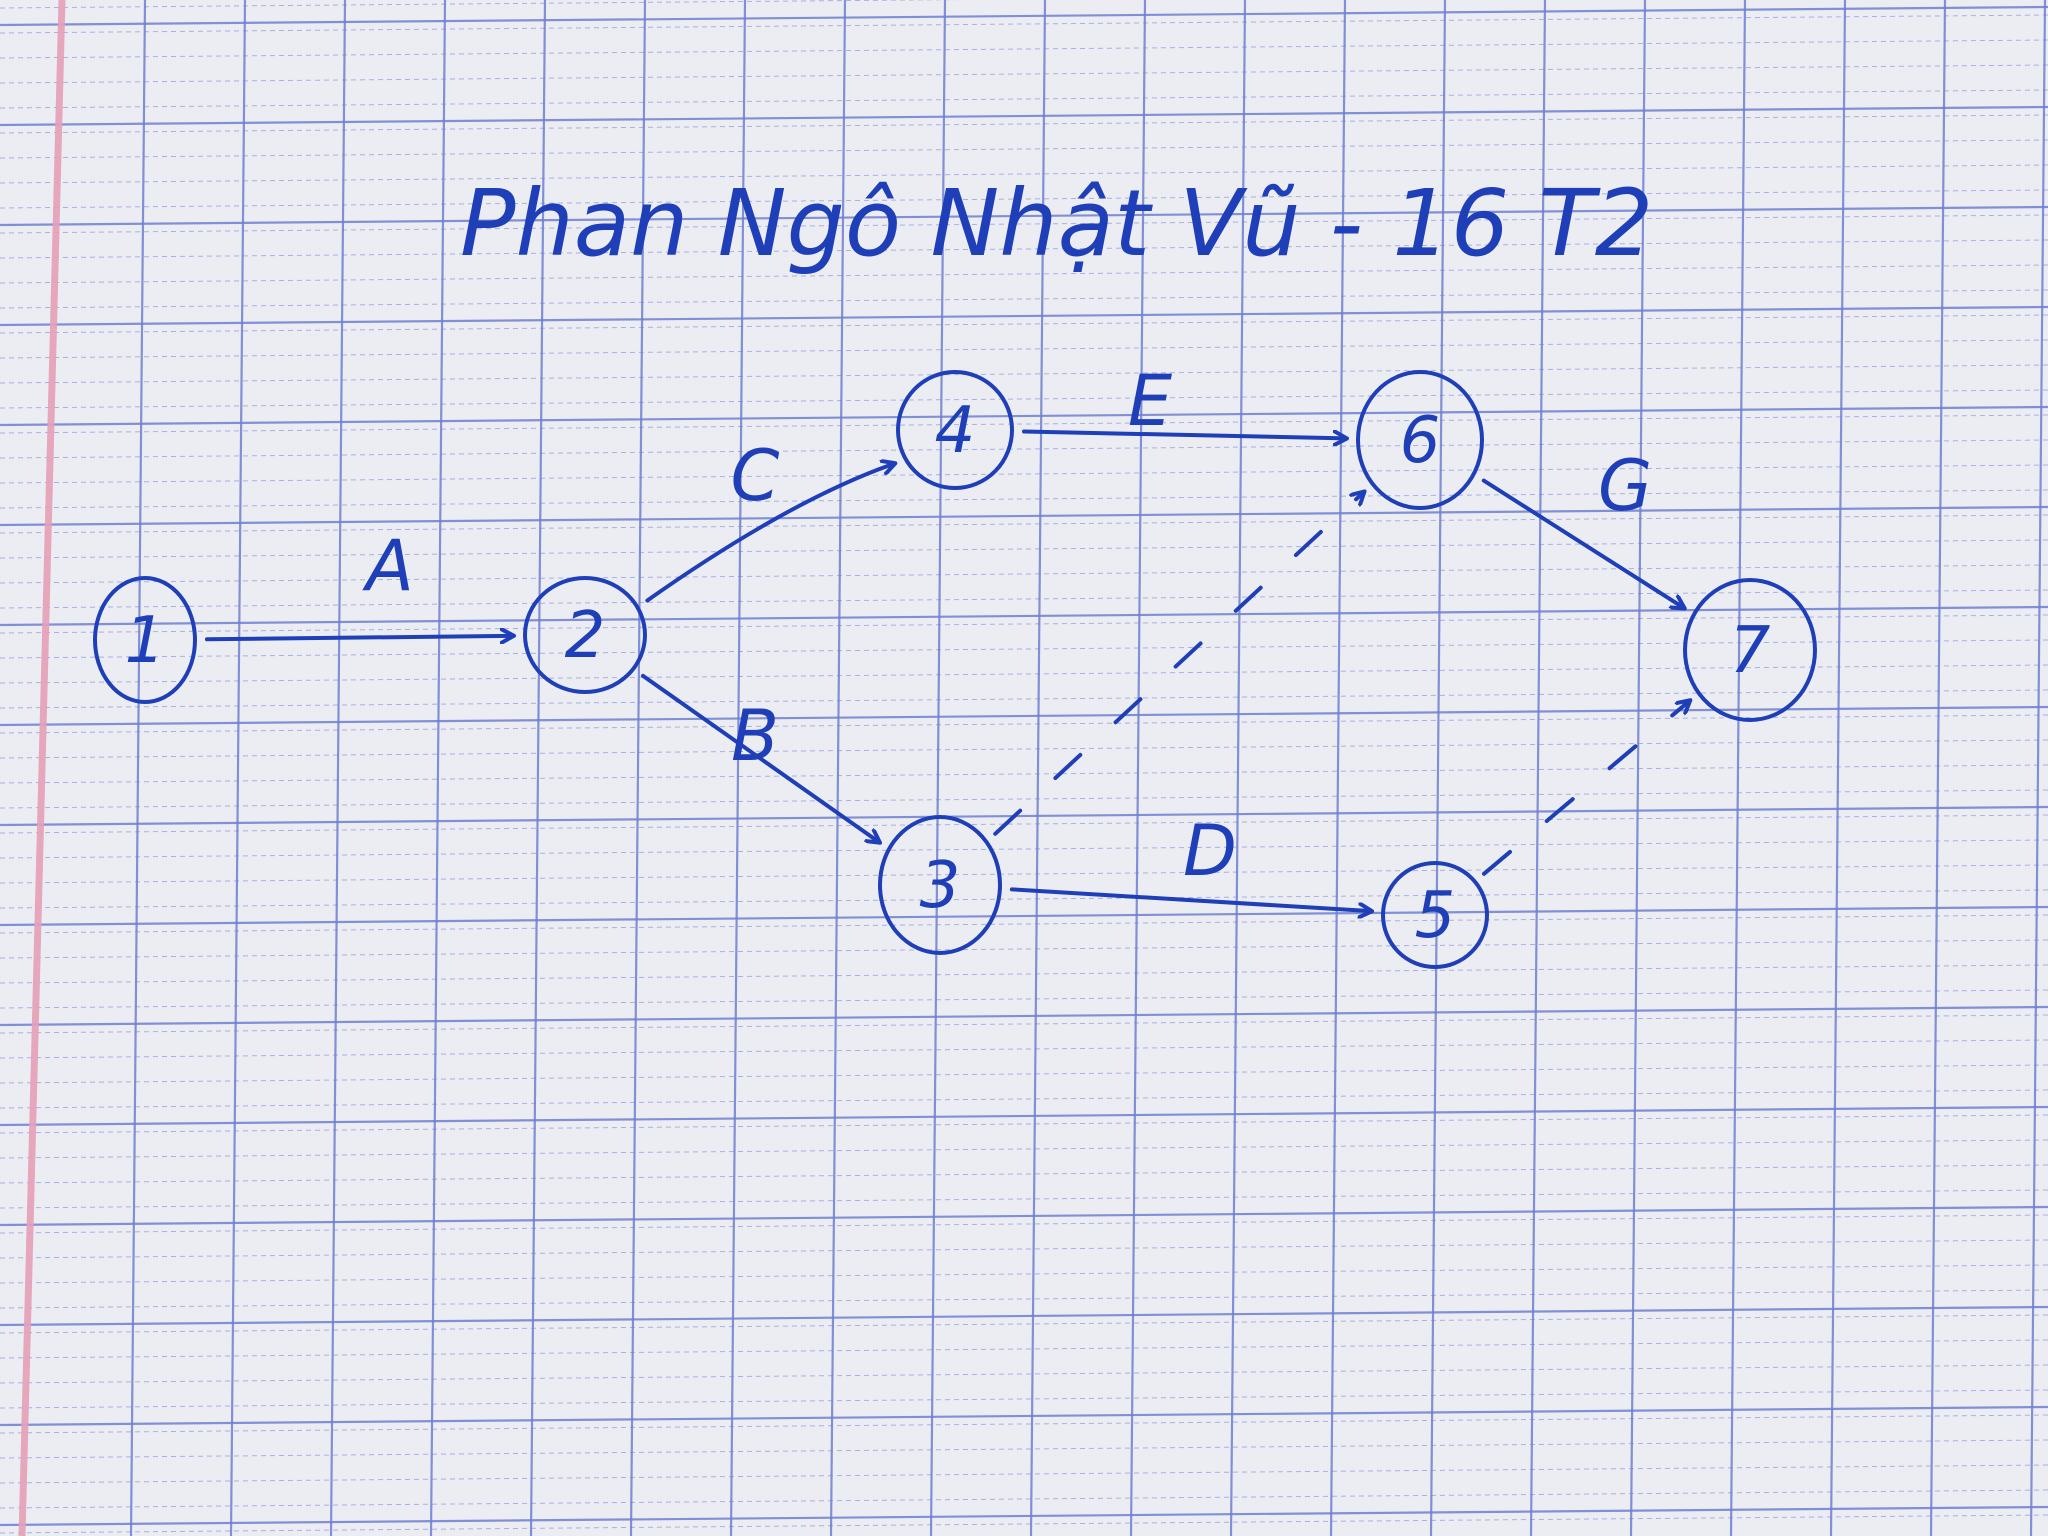  I want to click on margin-line, so click(42, 768).